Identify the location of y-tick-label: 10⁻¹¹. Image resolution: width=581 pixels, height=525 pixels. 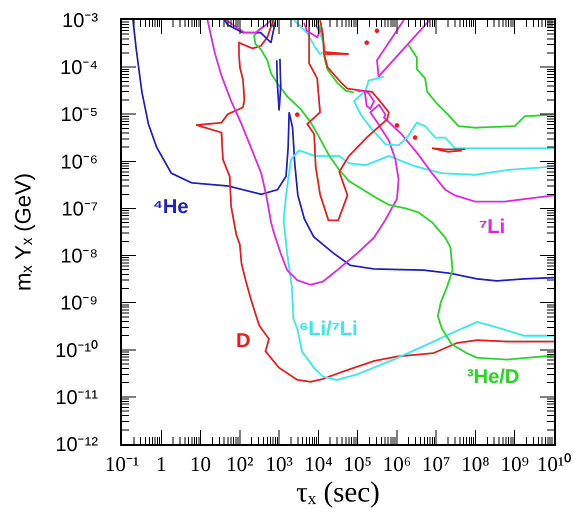
(76, 397).